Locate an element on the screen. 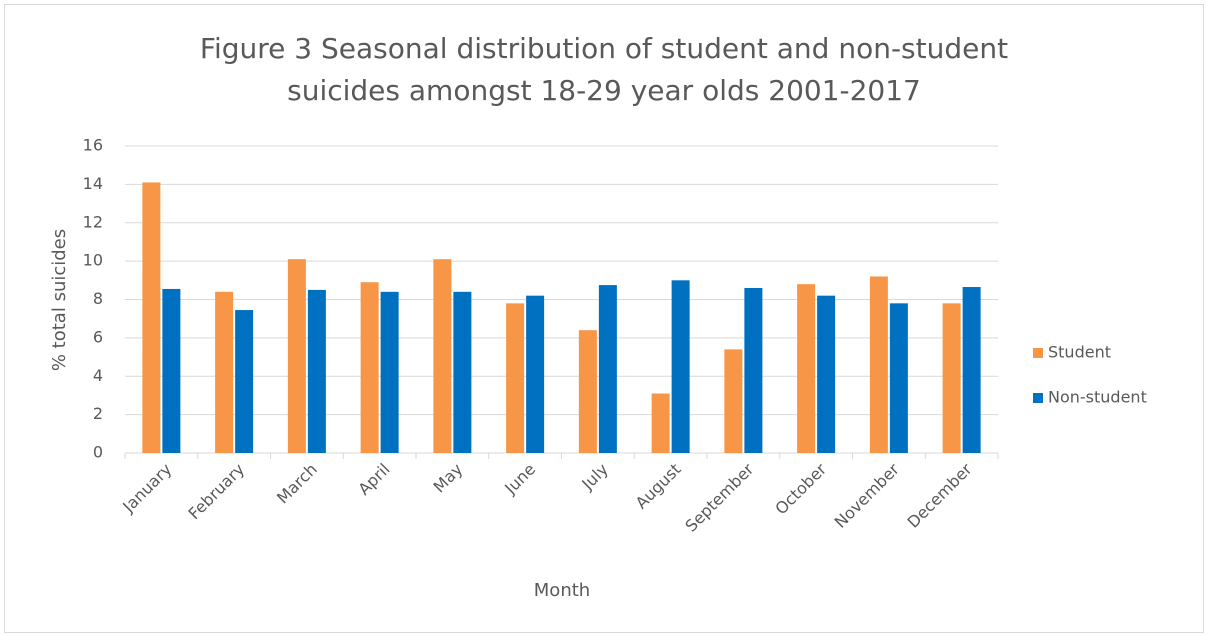  y-tick-label: 14 is located at coordinates (93, 183).